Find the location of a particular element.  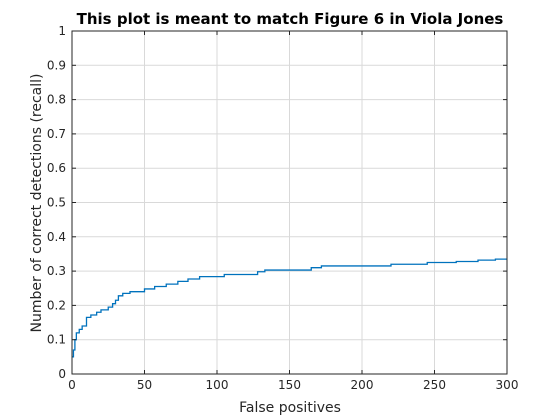

x-tick-label: 100 is located at coordinates (217, 385).